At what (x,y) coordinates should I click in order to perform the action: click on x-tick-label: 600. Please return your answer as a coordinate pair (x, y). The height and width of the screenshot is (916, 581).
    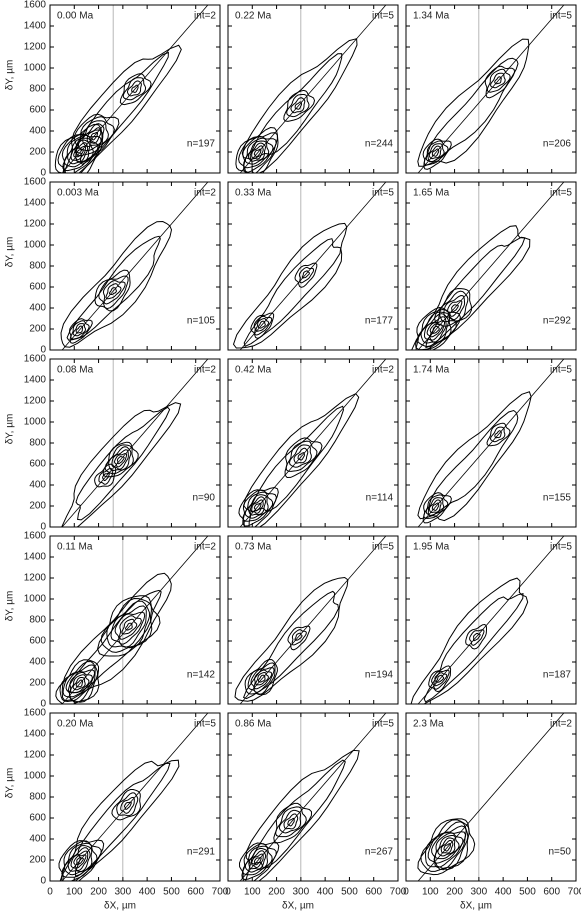
    Looking at the image, I should click on (373, 892).